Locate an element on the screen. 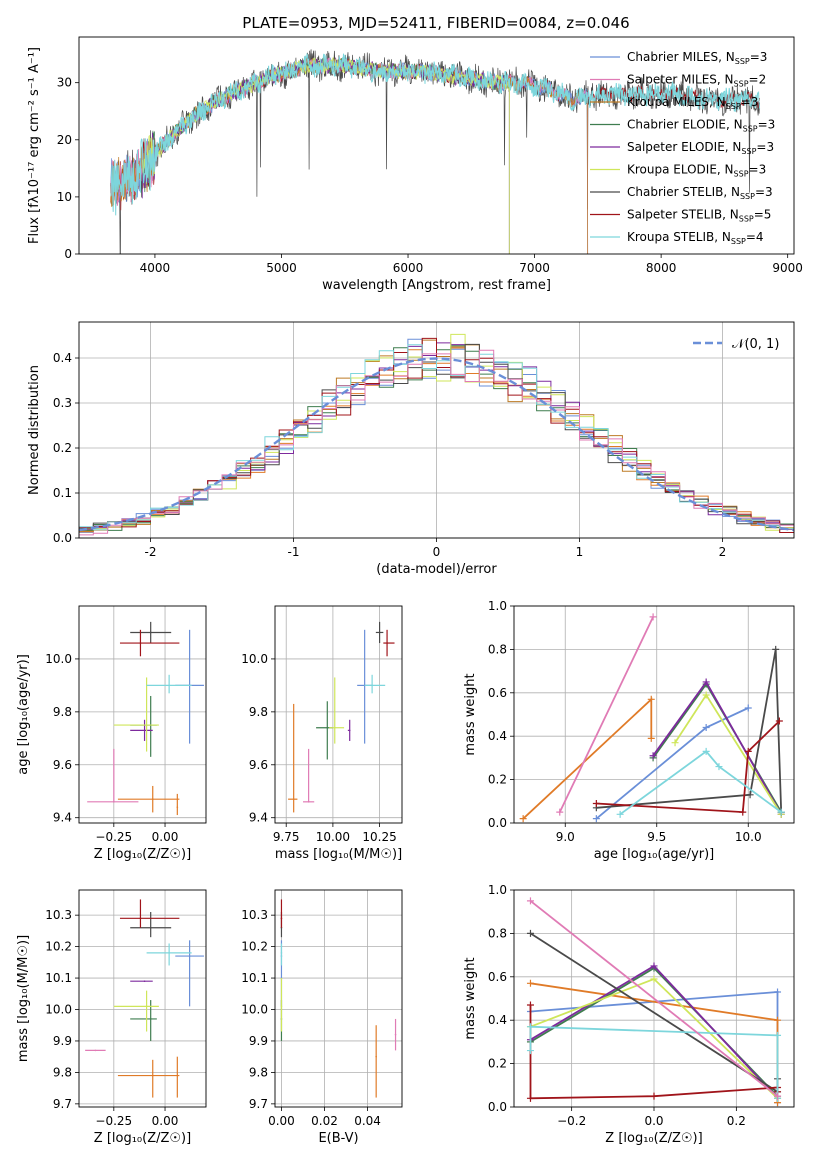 The width and height of the screenshot is (819, 1170). legend-entry-main: Kroupa MILES, N is located at coordinates (676, 102).